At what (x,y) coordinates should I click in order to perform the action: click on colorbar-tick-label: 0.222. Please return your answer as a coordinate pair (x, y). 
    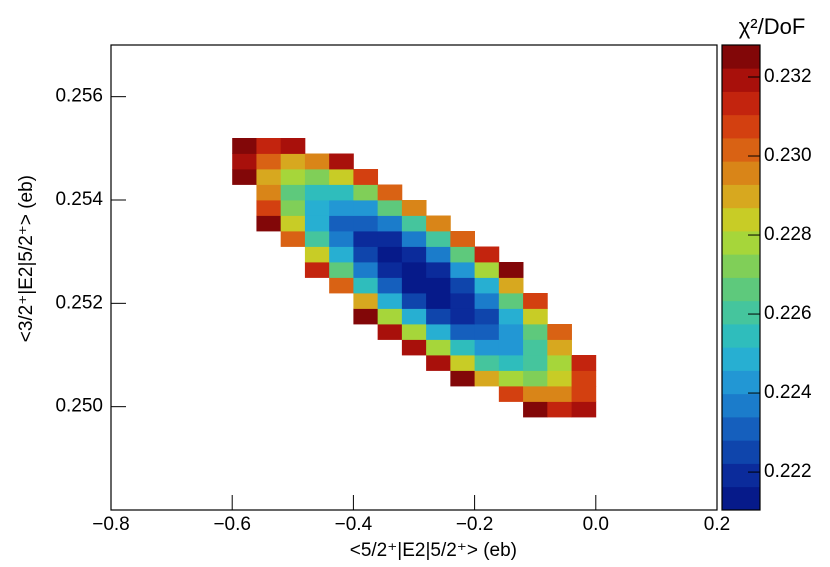
    Looking at the image, I should click on (788, 471).